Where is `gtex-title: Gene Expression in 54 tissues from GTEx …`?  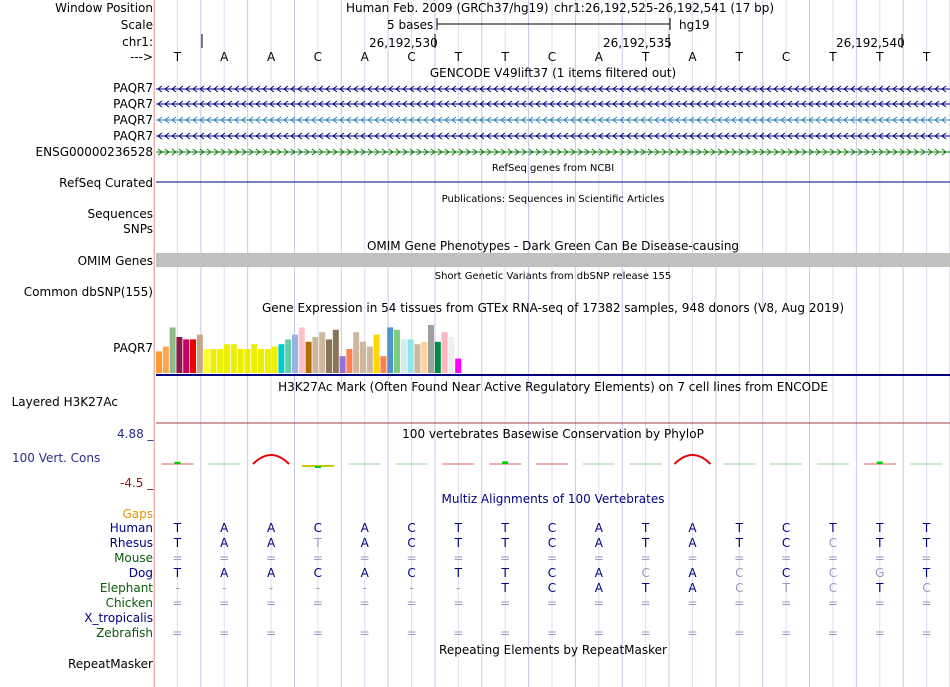 gtex-title: Gene Expression in 54 tissues from GTEx … is located at coordinates (553, 308).